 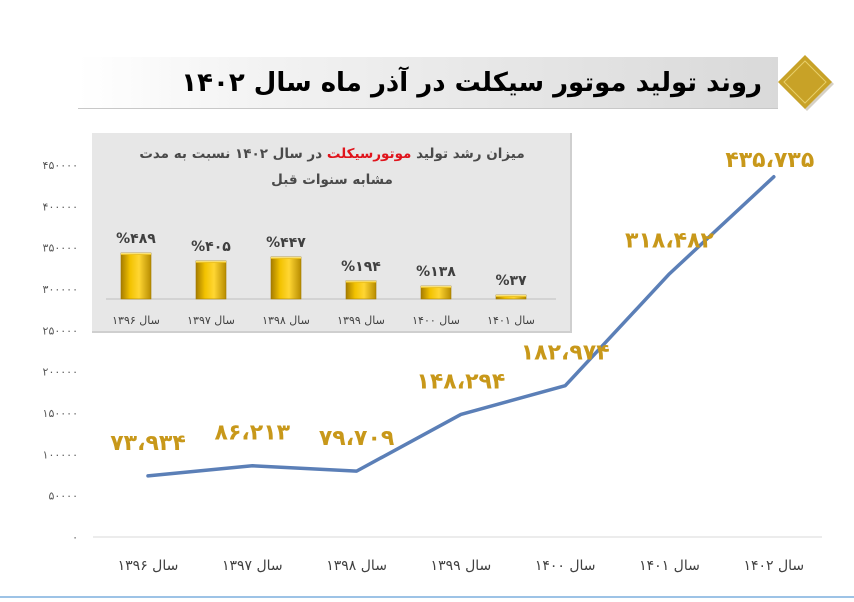 I want to click on inset-bar-label: %۴۴۷, so click(x=286, y=243).